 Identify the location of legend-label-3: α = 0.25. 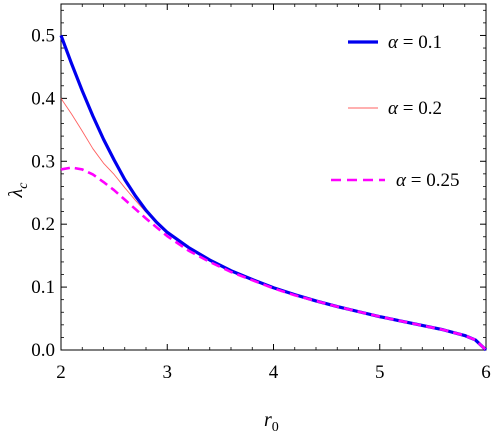
(427, 180).